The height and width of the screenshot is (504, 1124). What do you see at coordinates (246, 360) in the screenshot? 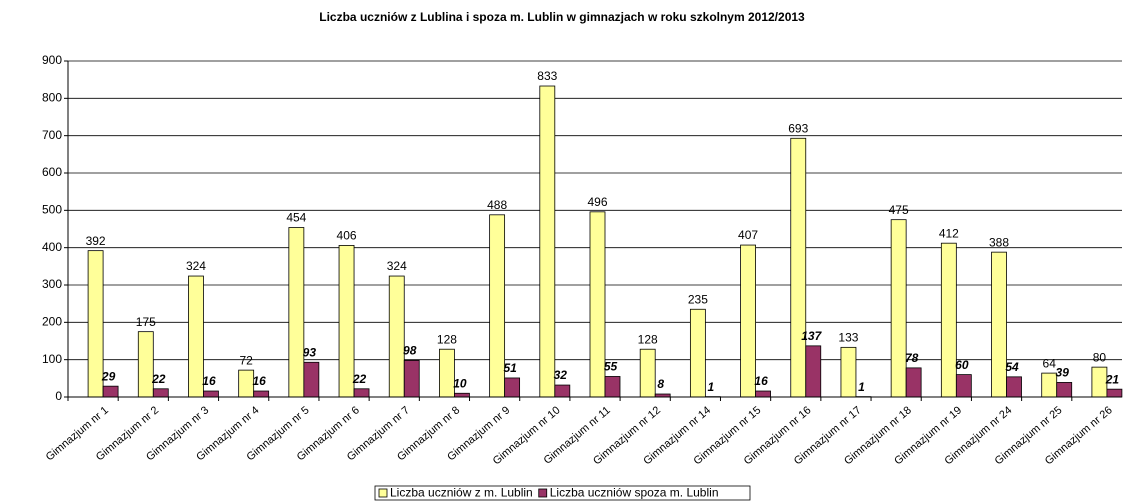
I see `value-label: 72` at bounding box center [246, 360].